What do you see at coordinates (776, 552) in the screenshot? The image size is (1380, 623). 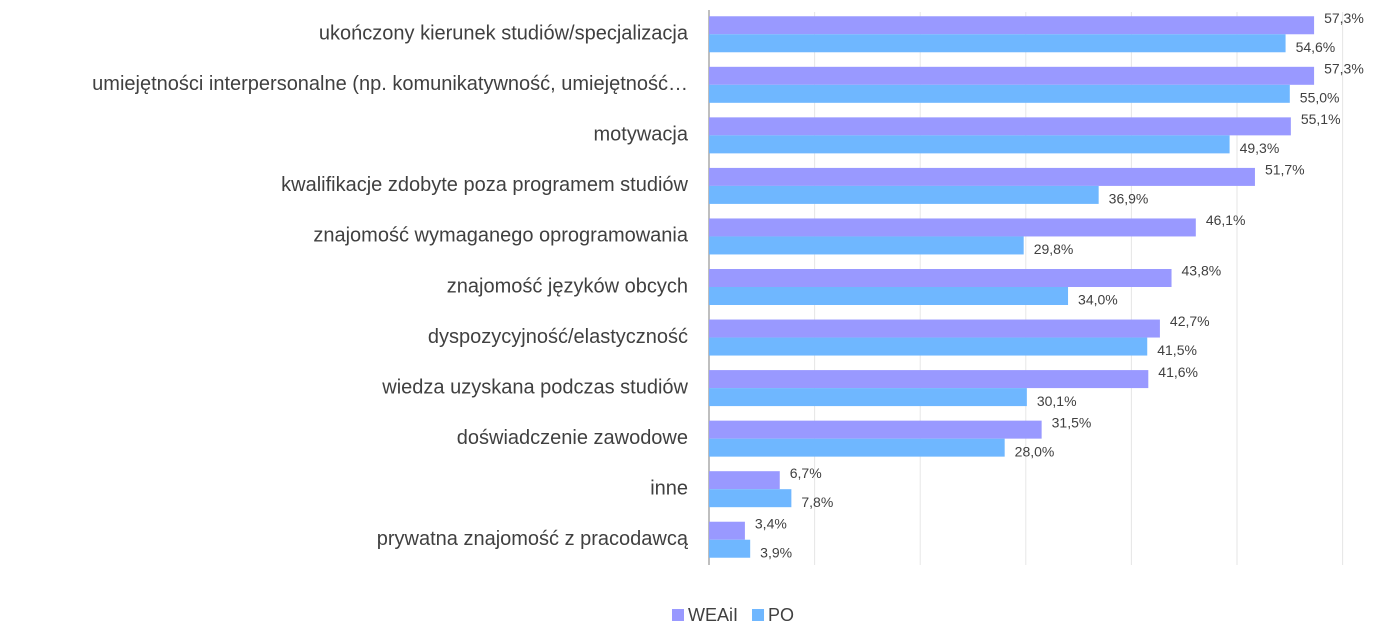 I see `value-label: 3,9%` at bounding box center [776, 552].